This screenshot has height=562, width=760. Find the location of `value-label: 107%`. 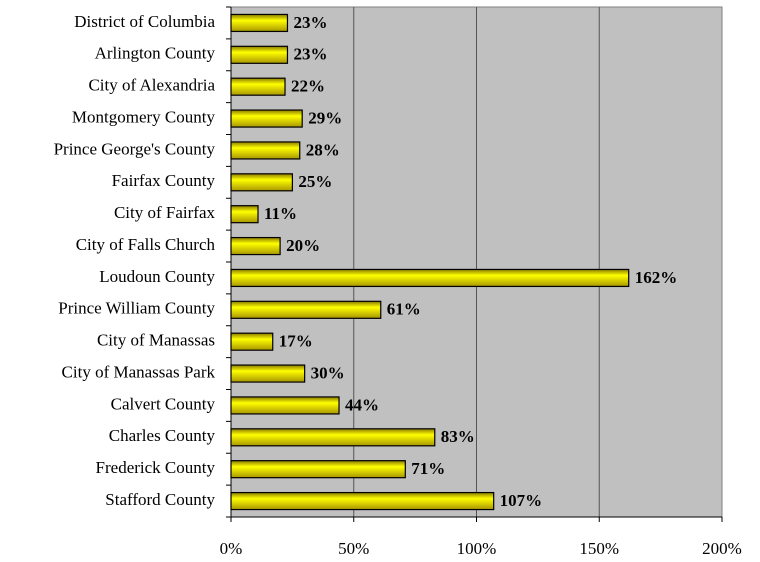

value-label: 107% is located at coordinates (521, 500).